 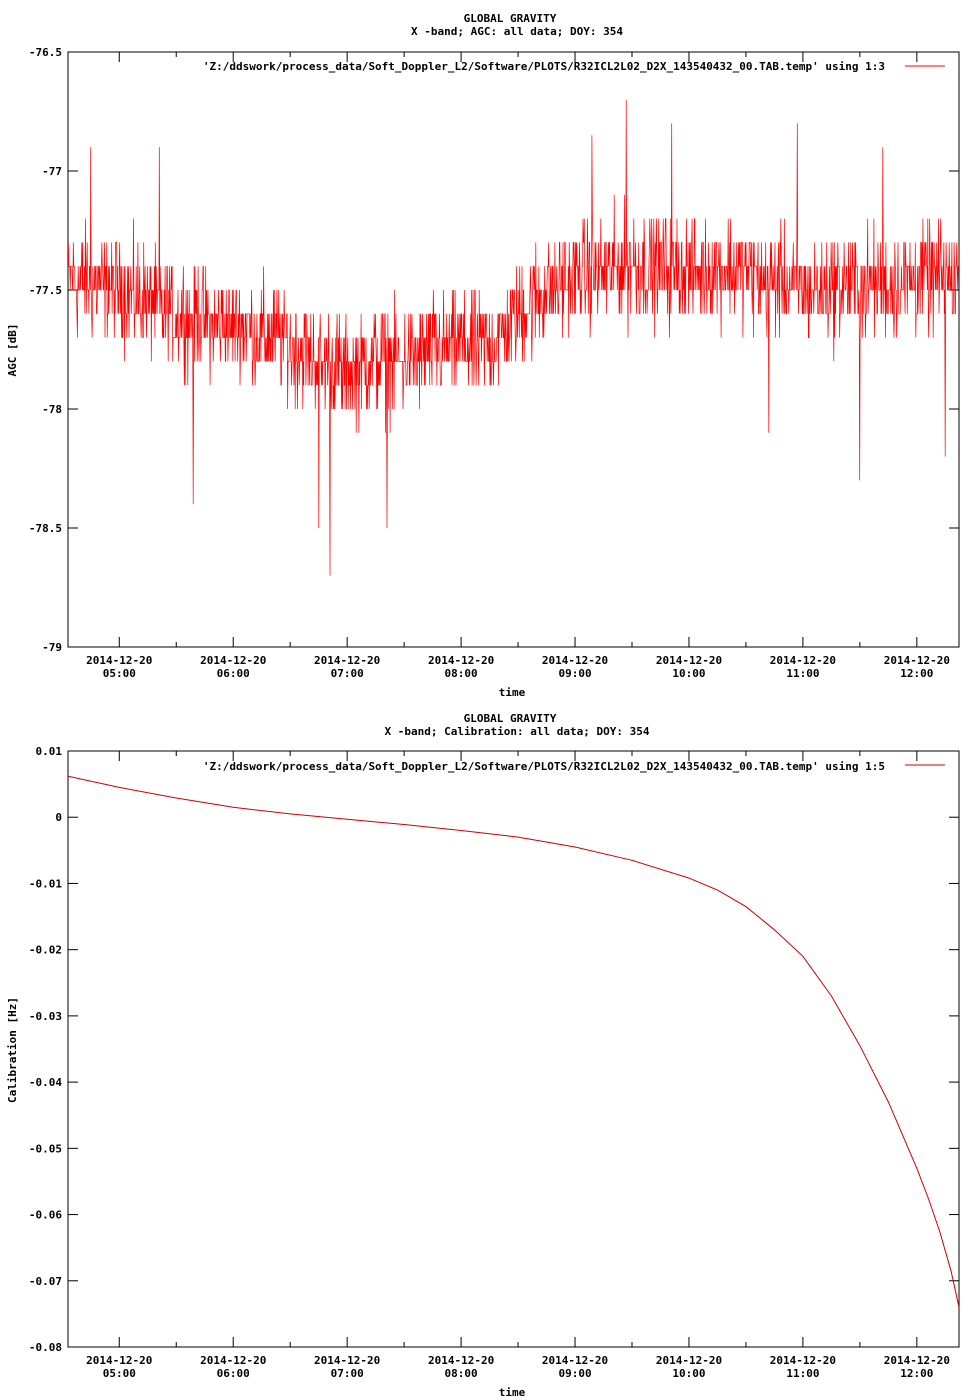 What do you see at coordinates (45, 528) in the screenshot?
I see `y-tick-label: -78.5` at bounding box center [45, 528].